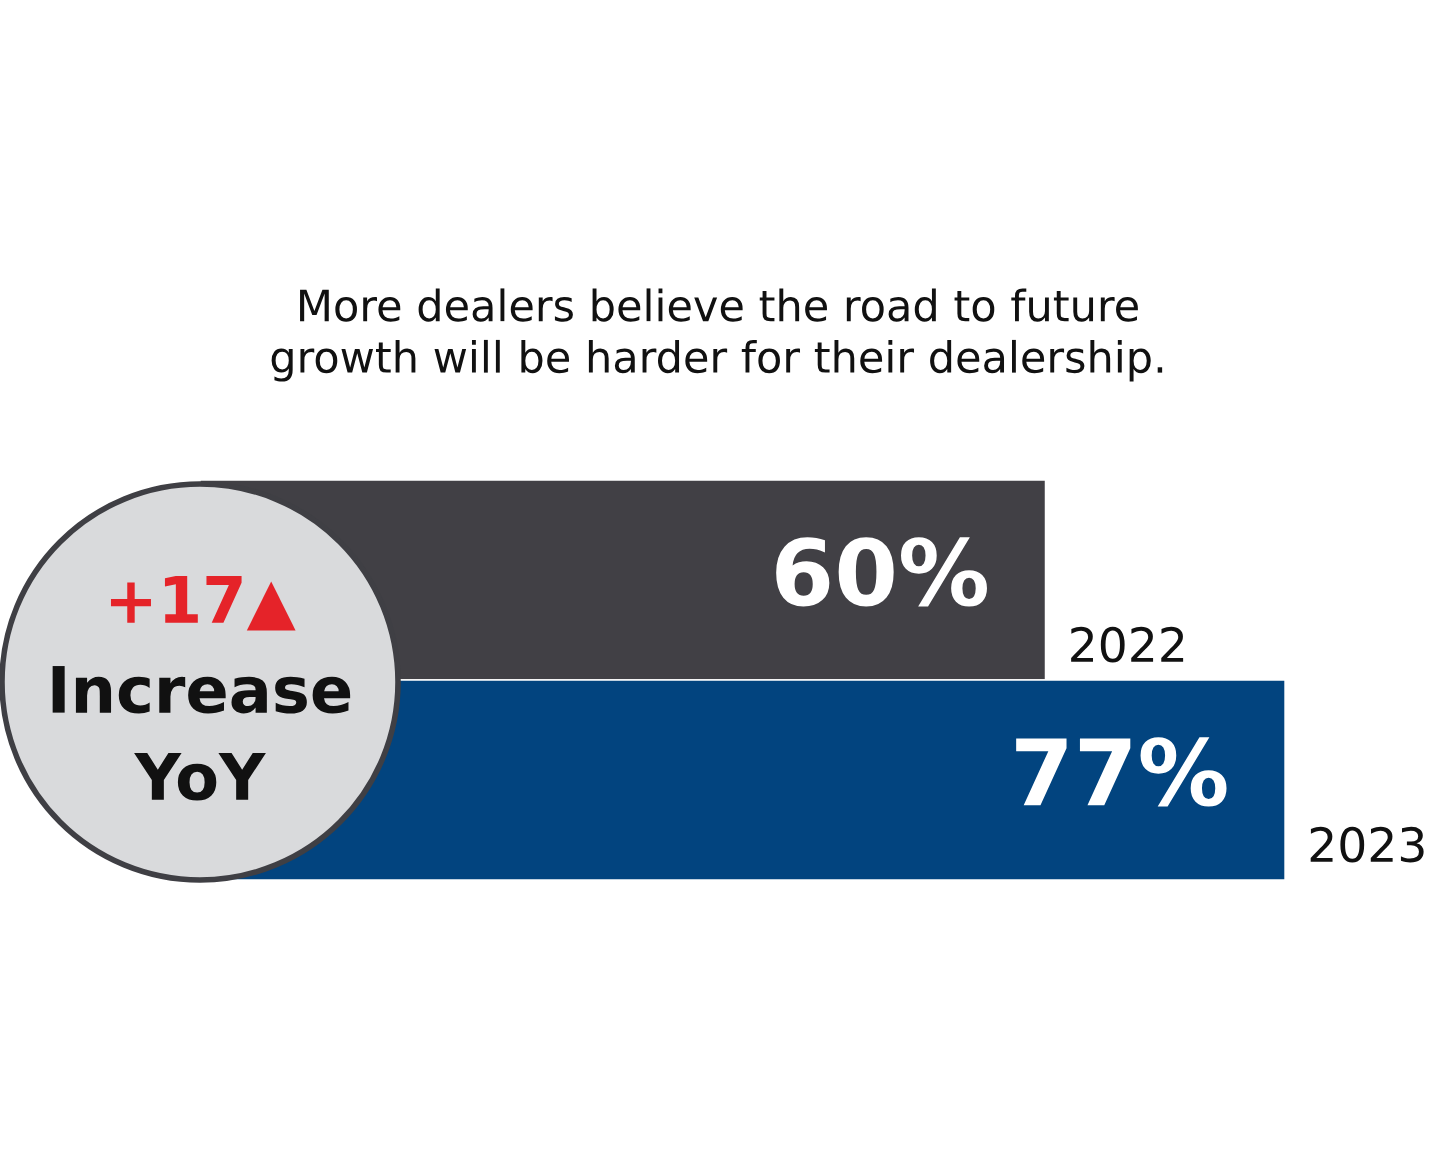 The height and width of the screenshot is (1154, 1436). What do you see at coordinates (200, 777) in the screenshot?
I see `annotation: YoY` at bounding box center [200, 777].